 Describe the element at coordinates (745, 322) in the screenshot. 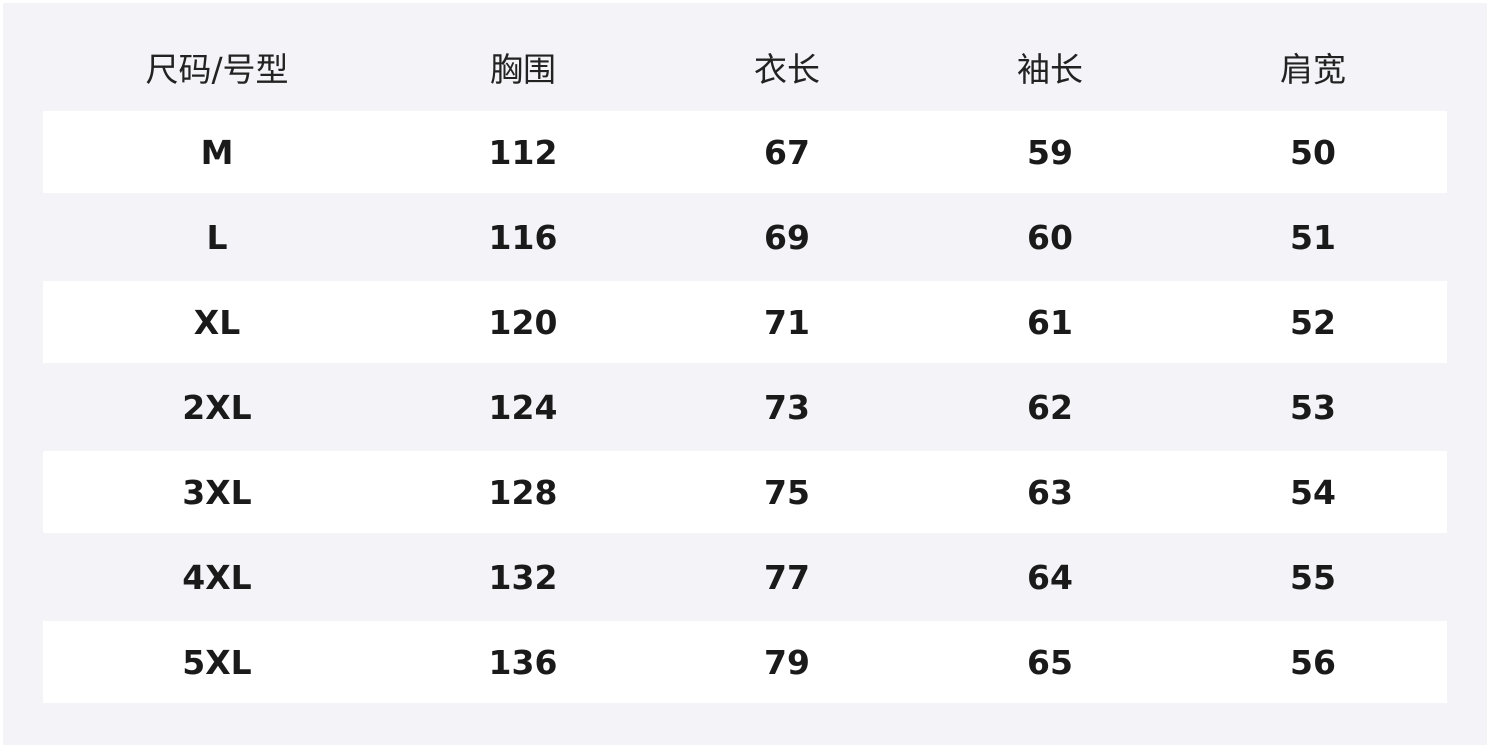

I see `table-row: XL 120 71 61 52` at that location.